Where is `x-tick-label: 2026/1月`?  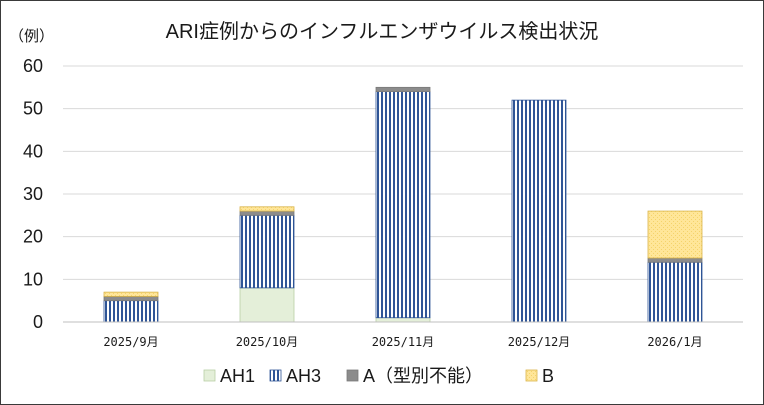 x-tick-label: 2026/1月 is located at coordinates (674, 342).